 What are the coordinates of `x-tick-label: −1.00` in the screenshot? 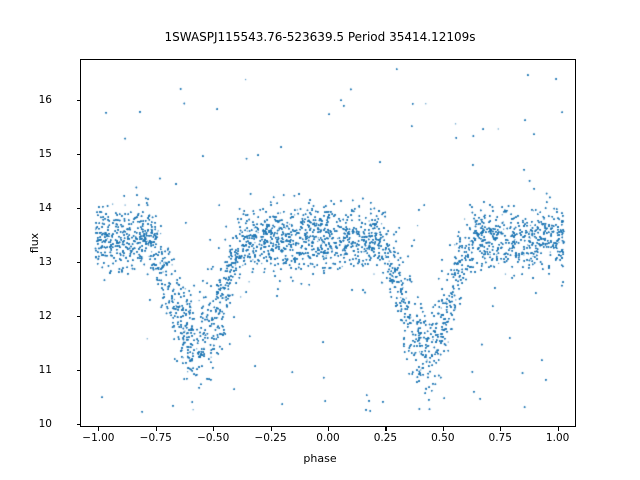 It's located at (98, 438).